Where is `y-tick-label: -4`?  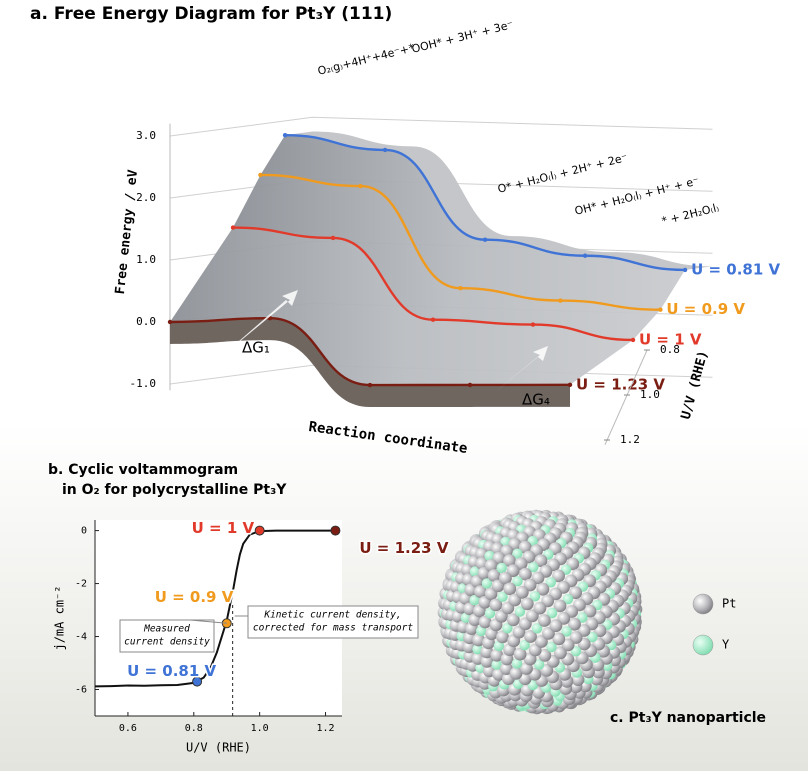
y-tick-label: -4 is located at coordinates (81, 637).